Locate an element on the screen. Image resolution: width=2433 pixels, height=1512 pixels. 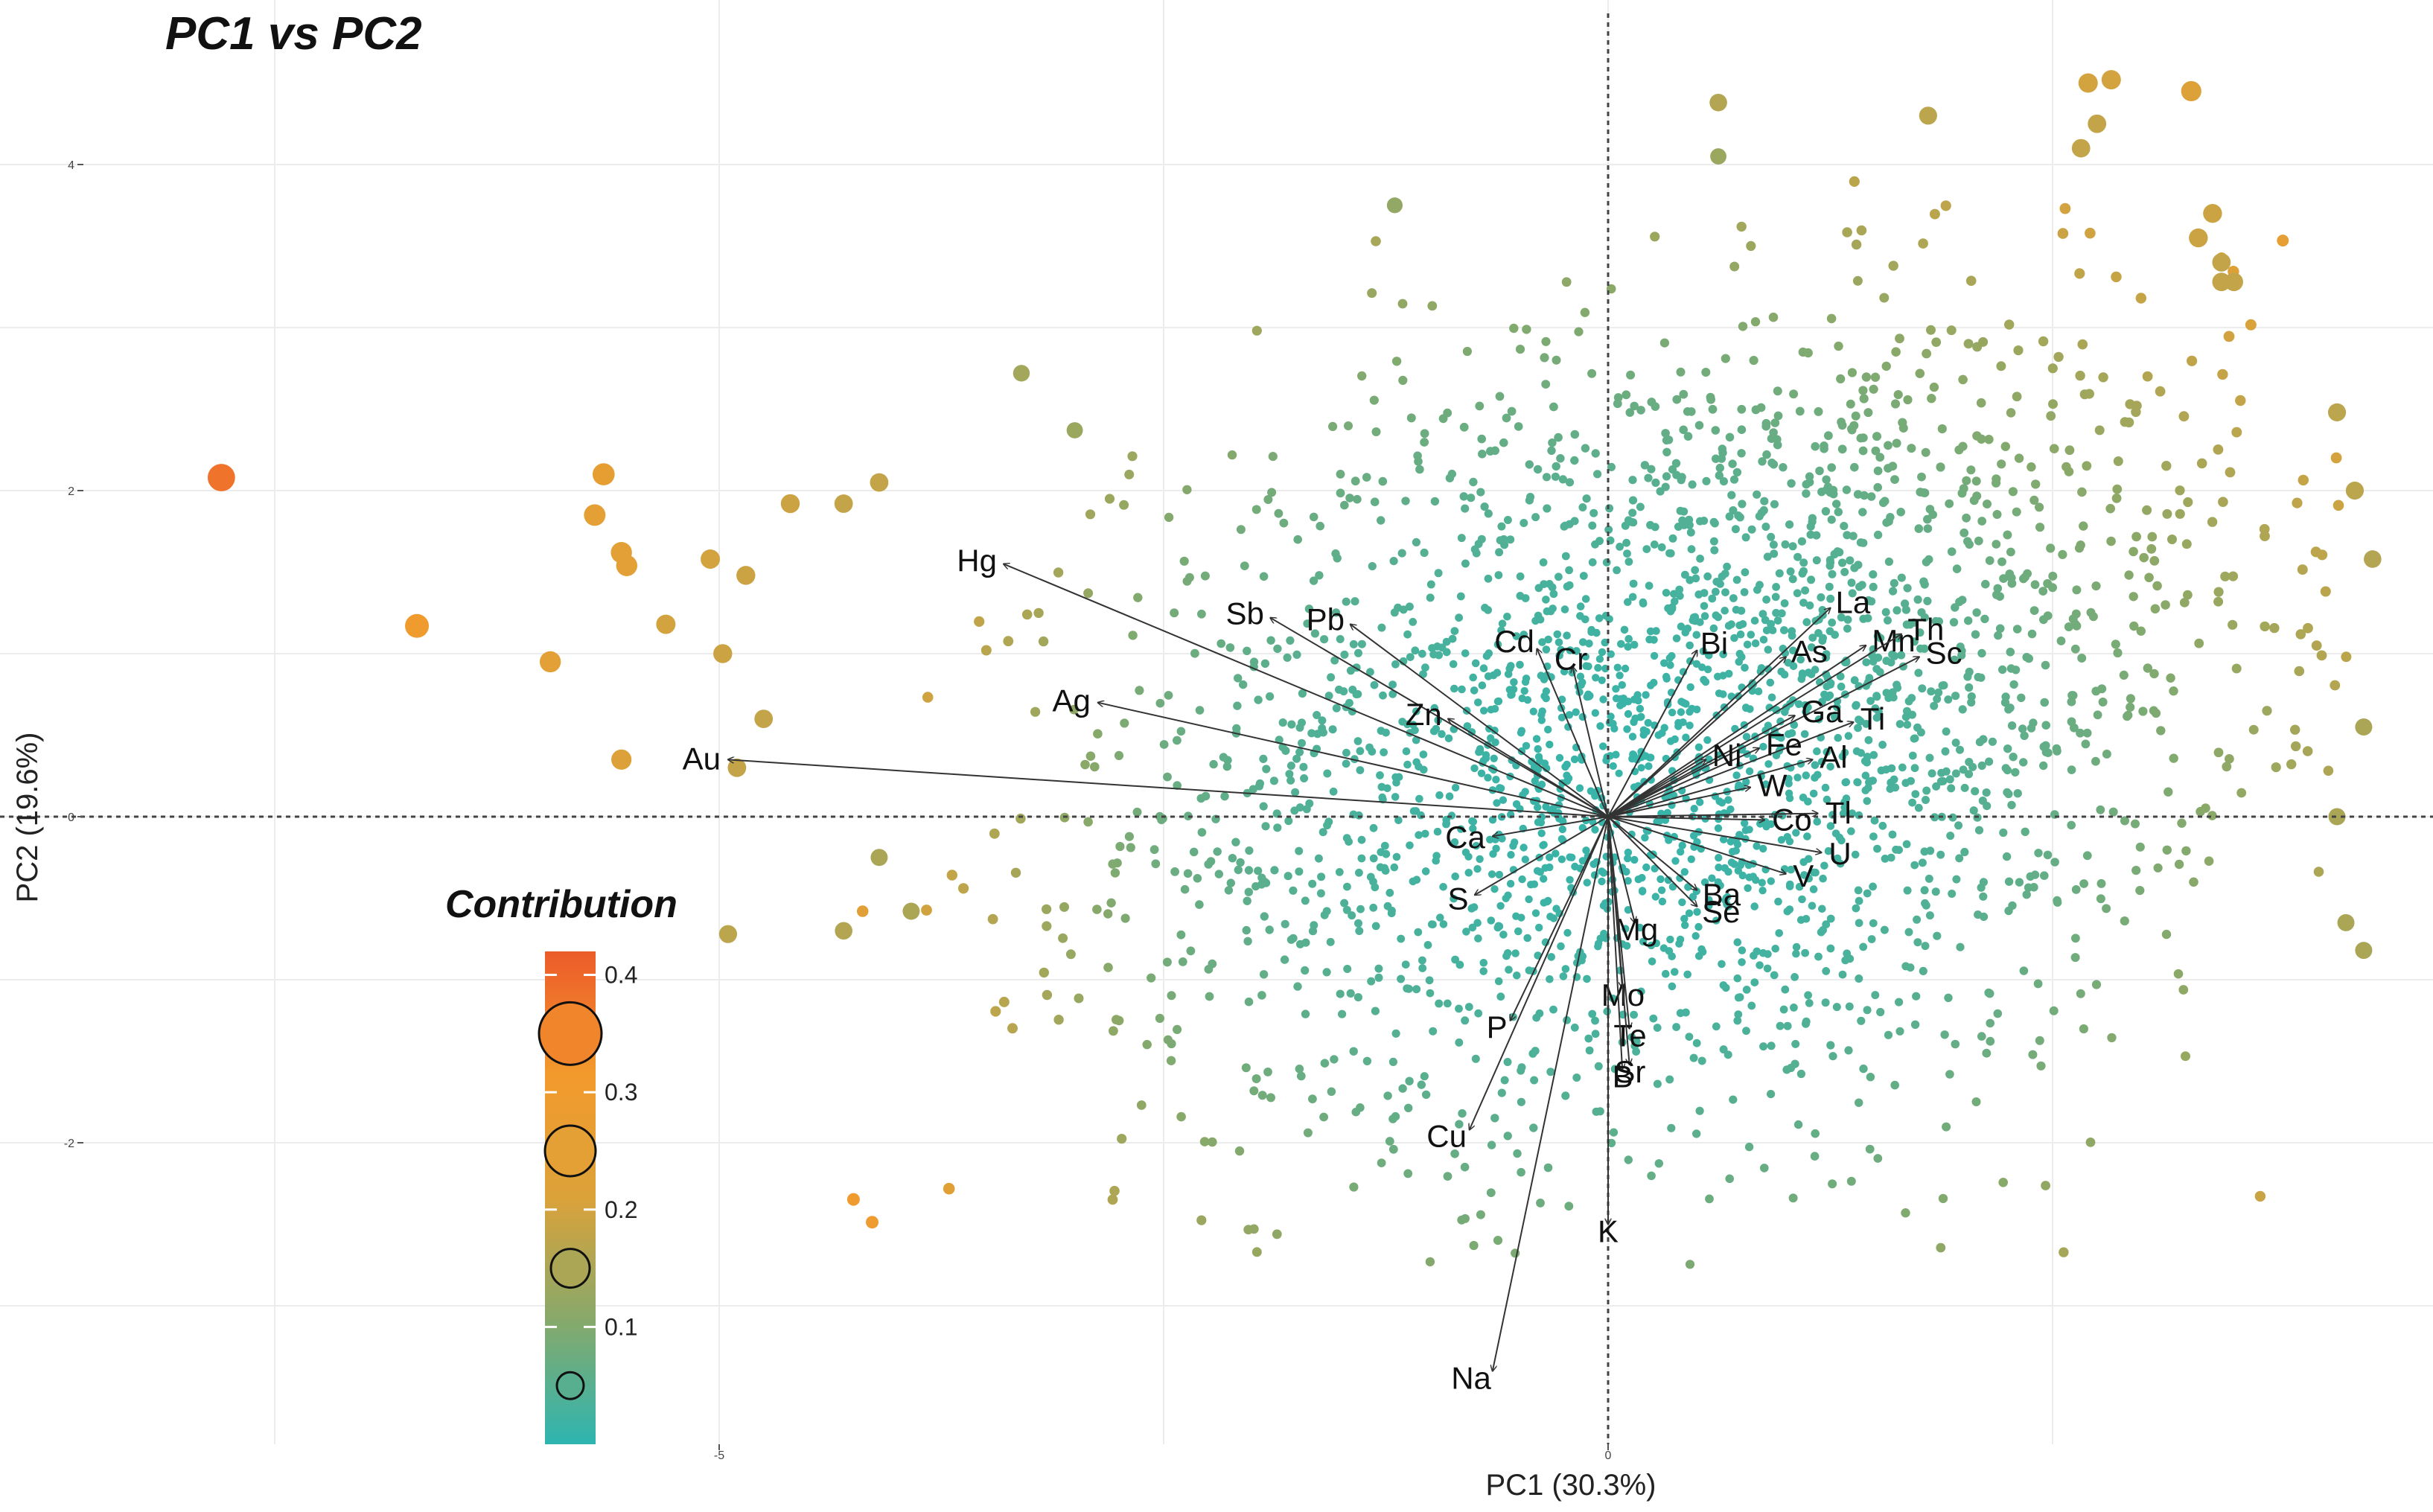
loading-label-la: La is located at coordinates (1853, 602).